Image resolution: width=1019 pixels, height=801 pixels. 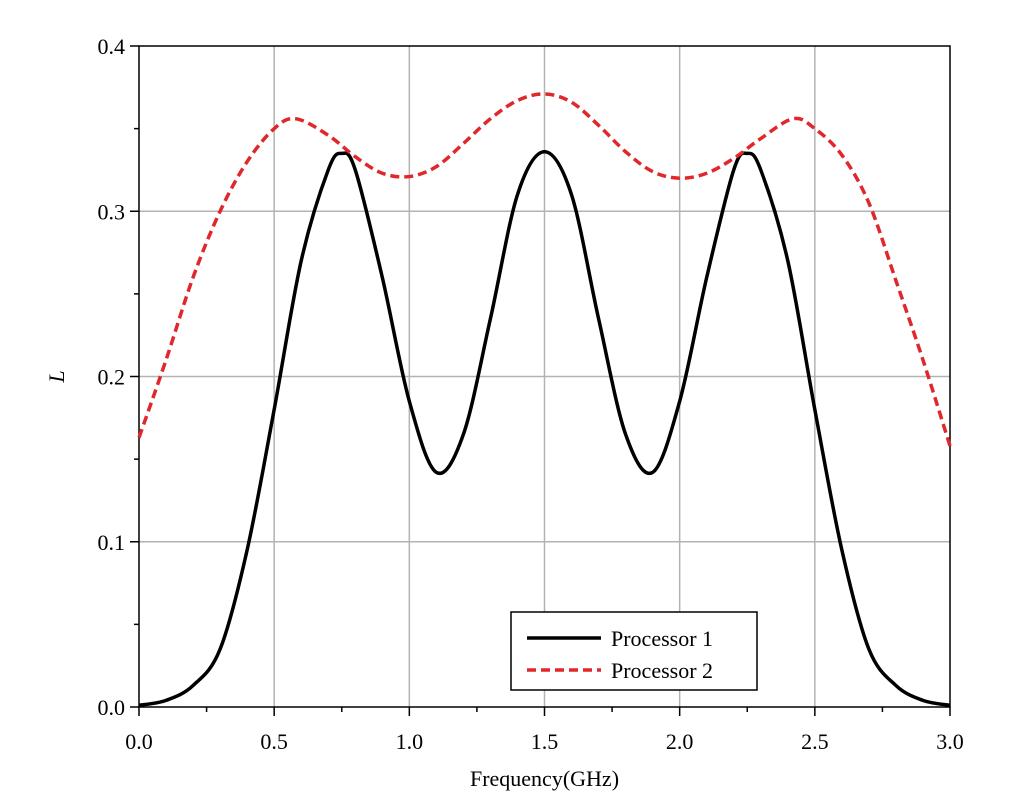 I want to click on legend-box, so click(x=634, y=651).